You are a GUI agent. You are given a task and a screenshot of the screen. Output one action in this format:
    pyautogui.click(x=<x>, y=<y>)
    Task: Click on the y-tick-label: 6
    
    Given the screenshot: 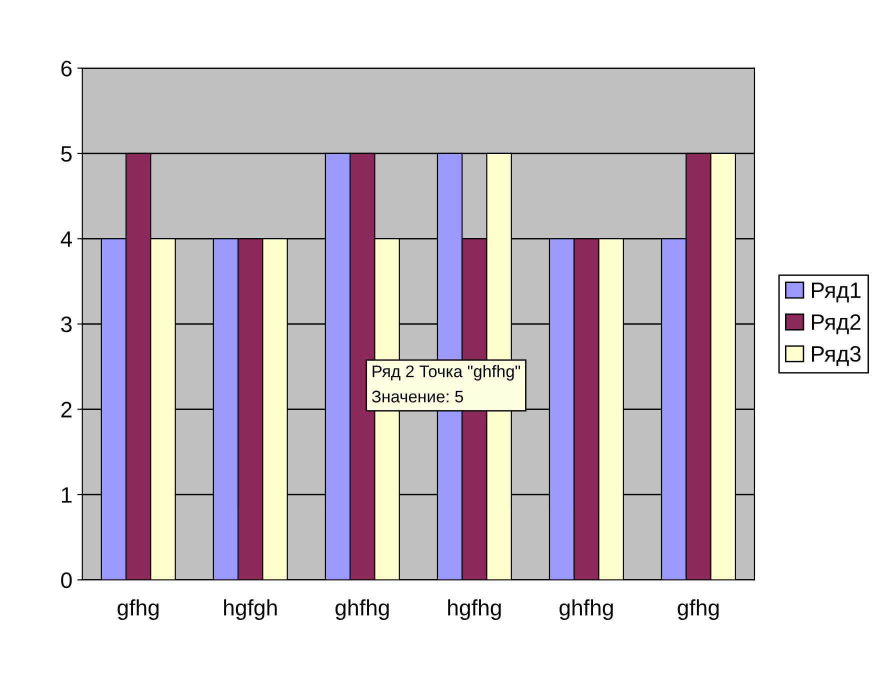 What is the action you would take?
    pyautogui.click(x=66, y=68)
    